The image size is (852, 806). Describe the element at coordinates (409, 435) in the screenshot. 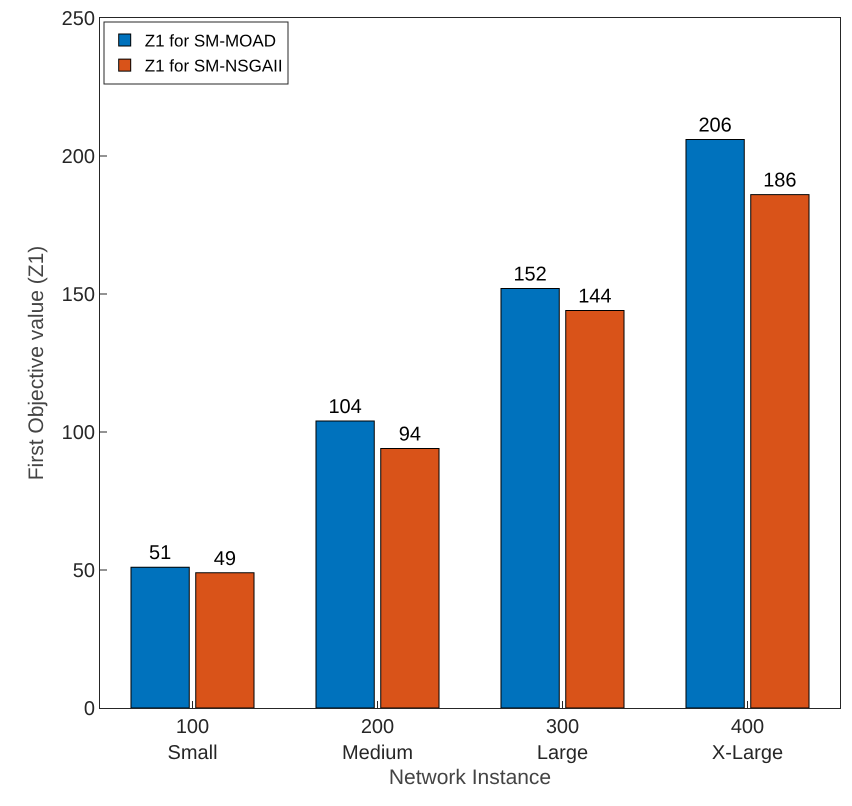

I see `data-label: 94` at that location.